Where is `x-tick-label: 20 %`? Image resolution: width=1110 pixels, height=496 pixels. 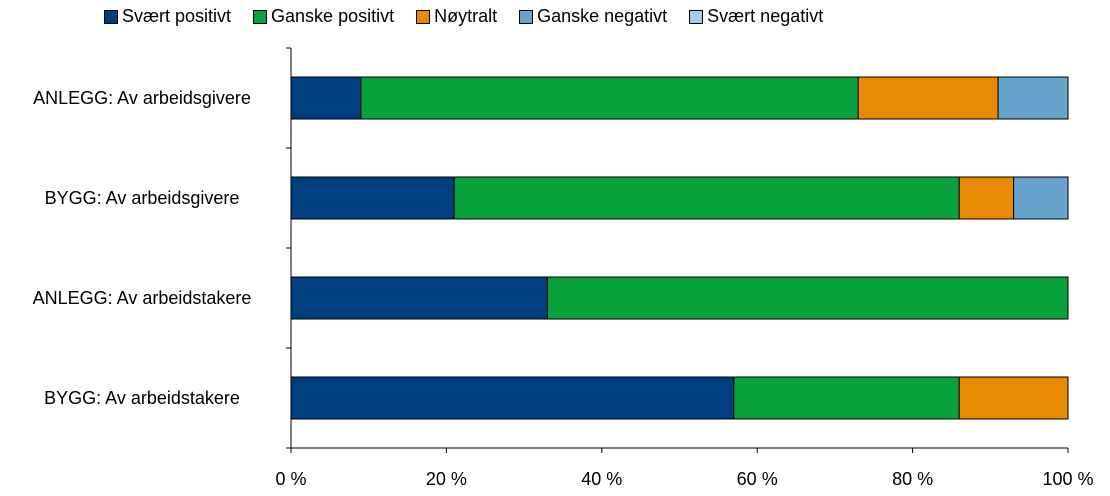 x-tick-label: 20 % is located at coordinates (446, 479).